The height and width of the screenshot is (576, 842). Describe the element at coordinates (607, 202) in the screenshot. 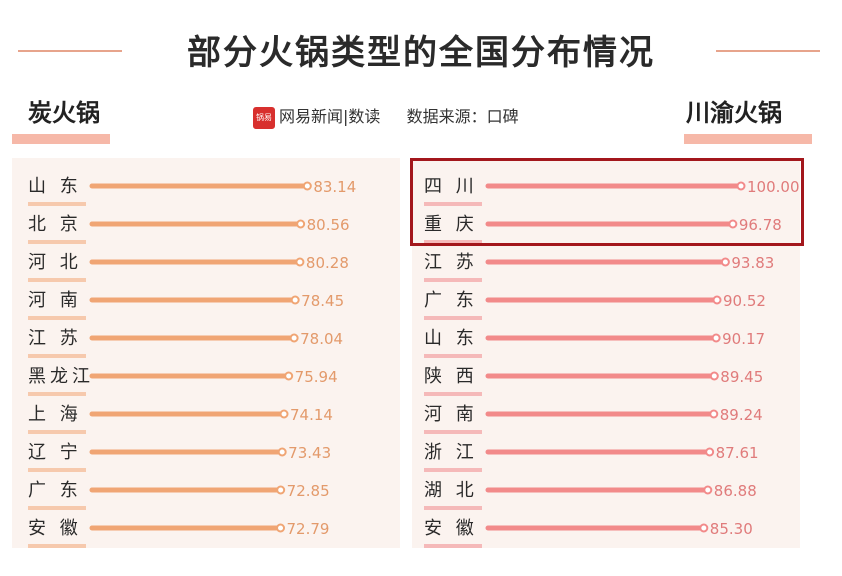

I see `highlight-box` at that location.